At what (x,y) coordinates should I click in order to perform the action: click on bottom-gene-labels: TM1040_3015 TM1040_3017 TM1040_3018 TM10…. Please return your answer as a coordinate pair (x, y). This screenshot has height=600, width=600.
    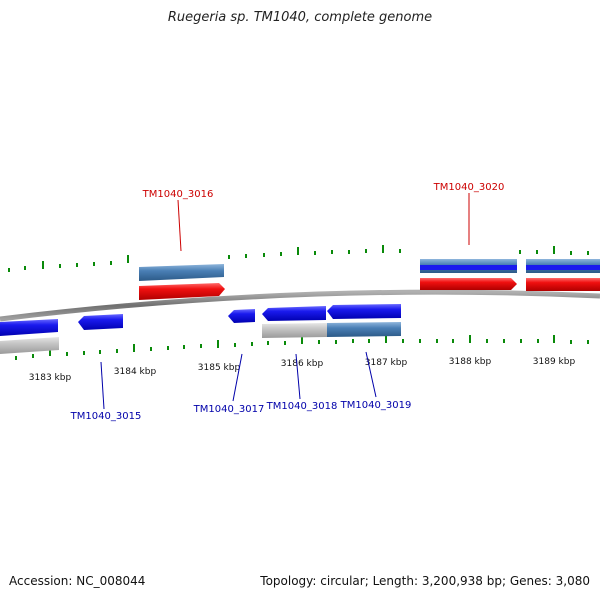
    Looking at the image, I should click on (241, 386).